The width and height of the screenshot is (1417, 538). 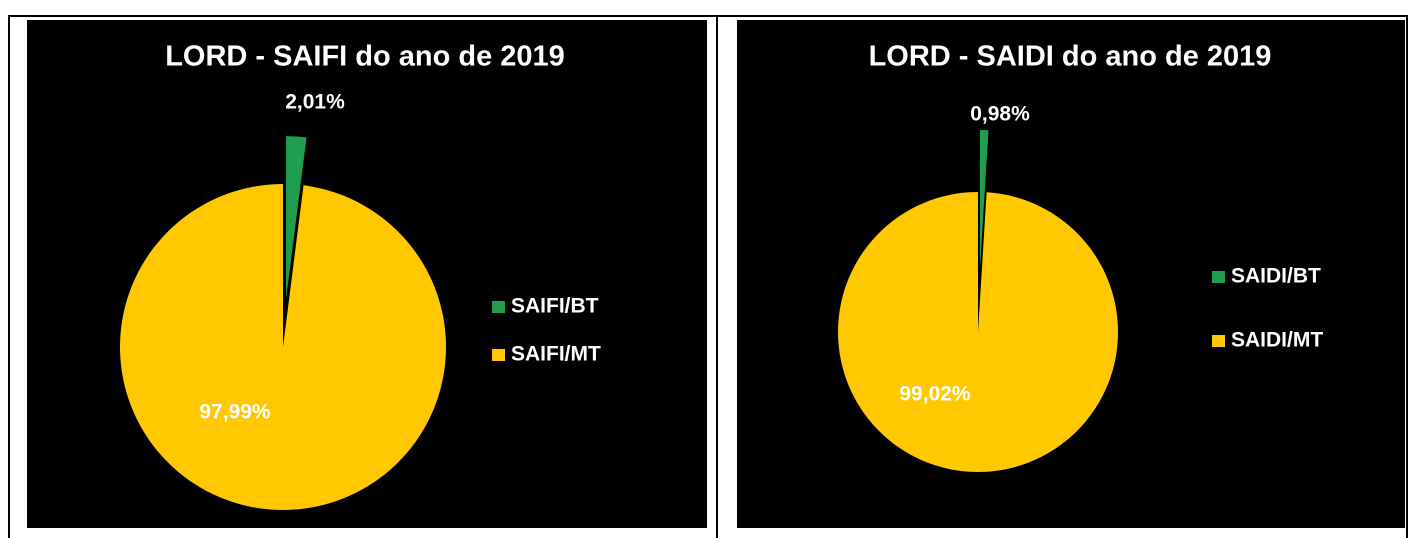 I want to click on legend-label: SAIDI/BT, so click(x=1276, y=276).